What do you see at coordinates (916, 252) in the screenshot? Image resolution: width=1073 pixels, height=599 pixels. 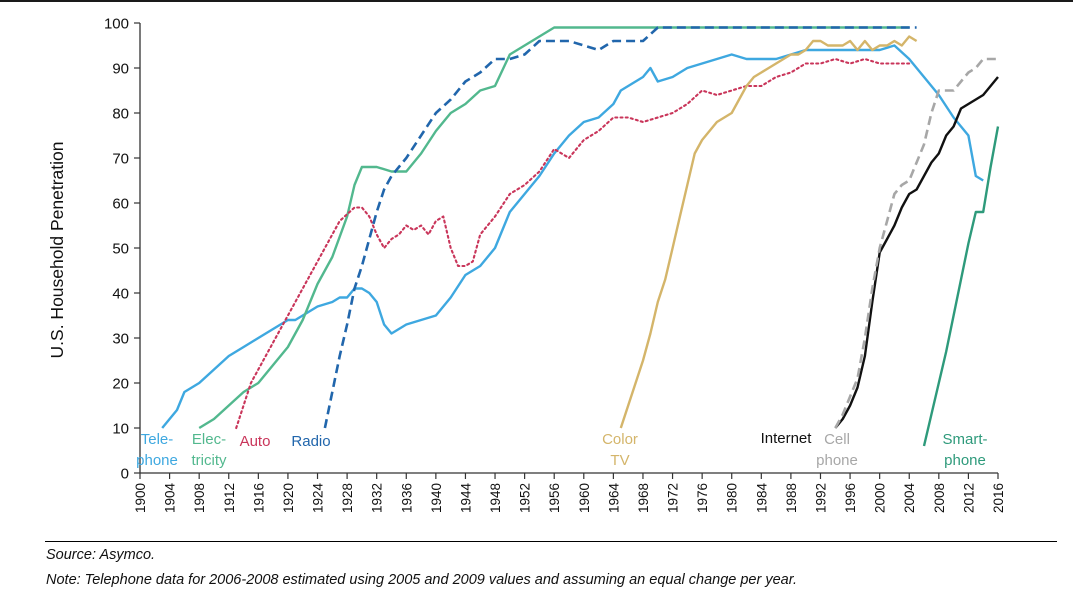 I see `series-line-internet` at bounding box center [916, 252].